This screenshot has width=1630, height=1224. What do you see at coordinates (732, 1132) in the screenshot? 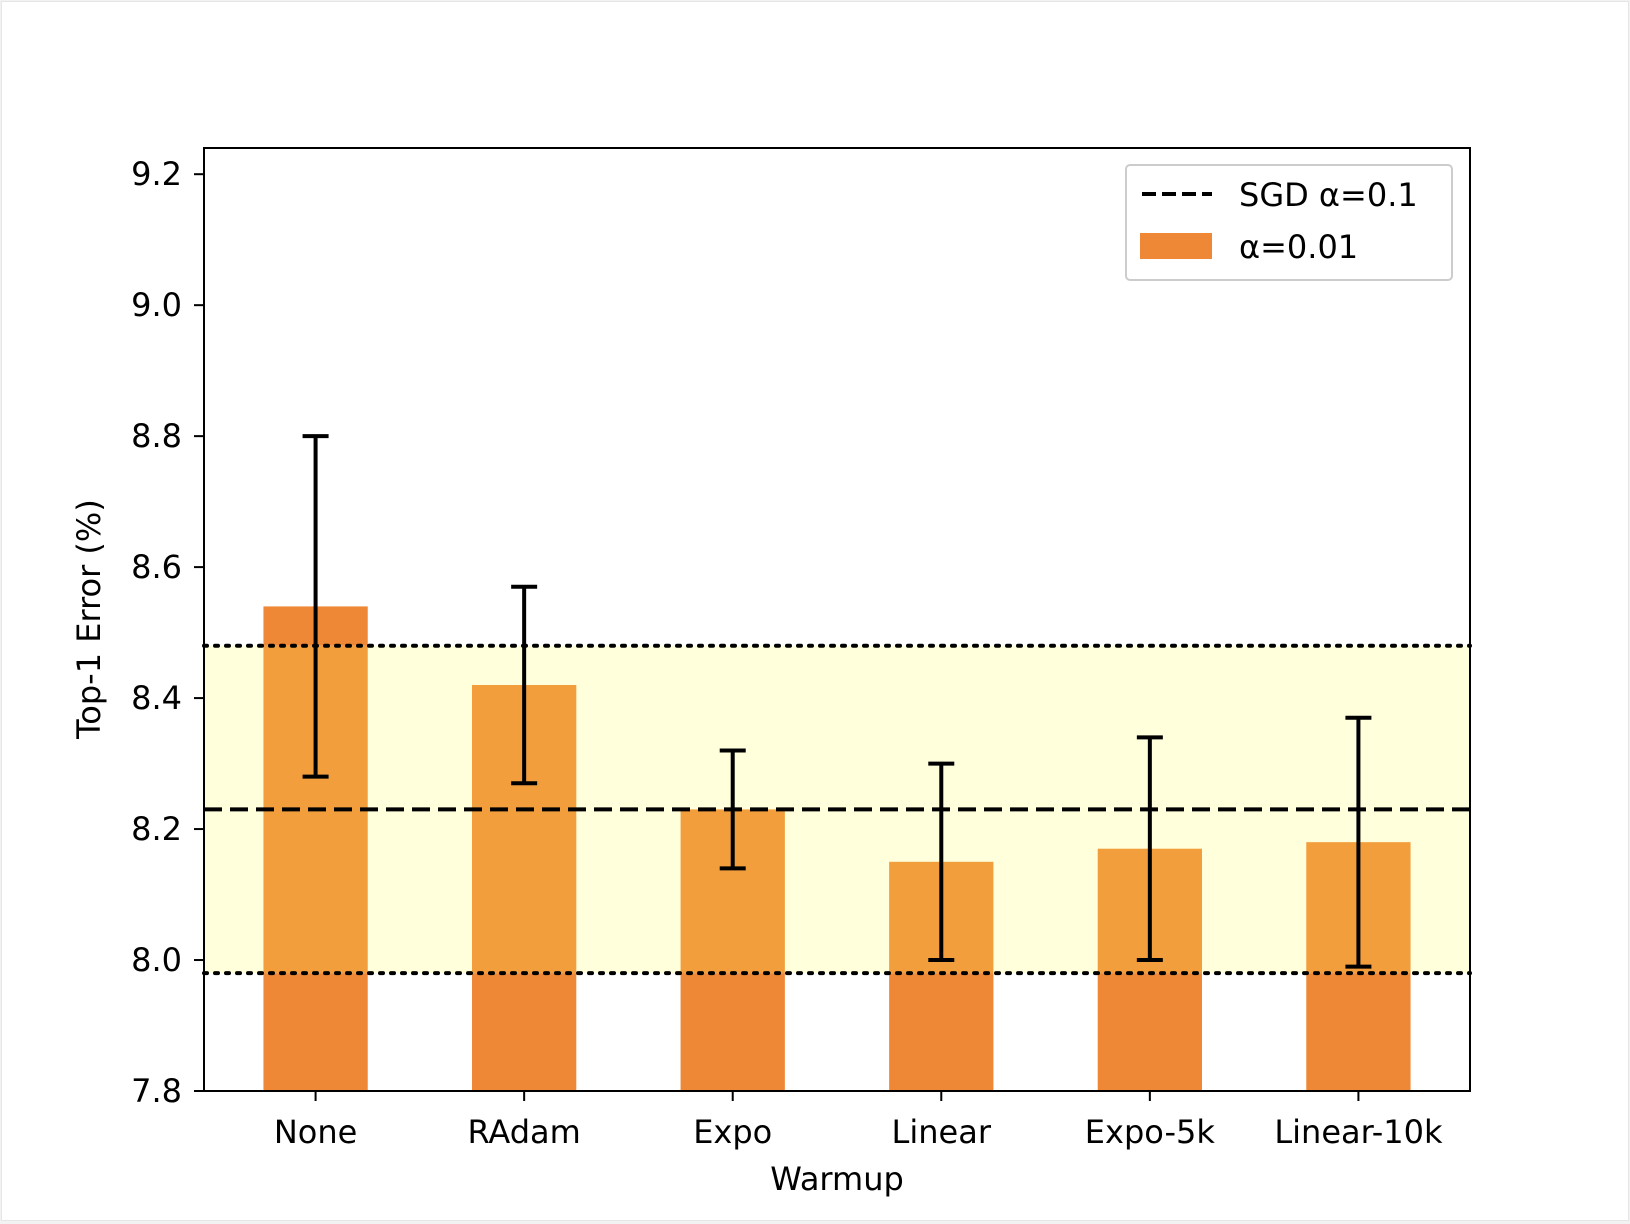
I see `x-tick-label-expo: Expo` at bounding box center [732, 1132].